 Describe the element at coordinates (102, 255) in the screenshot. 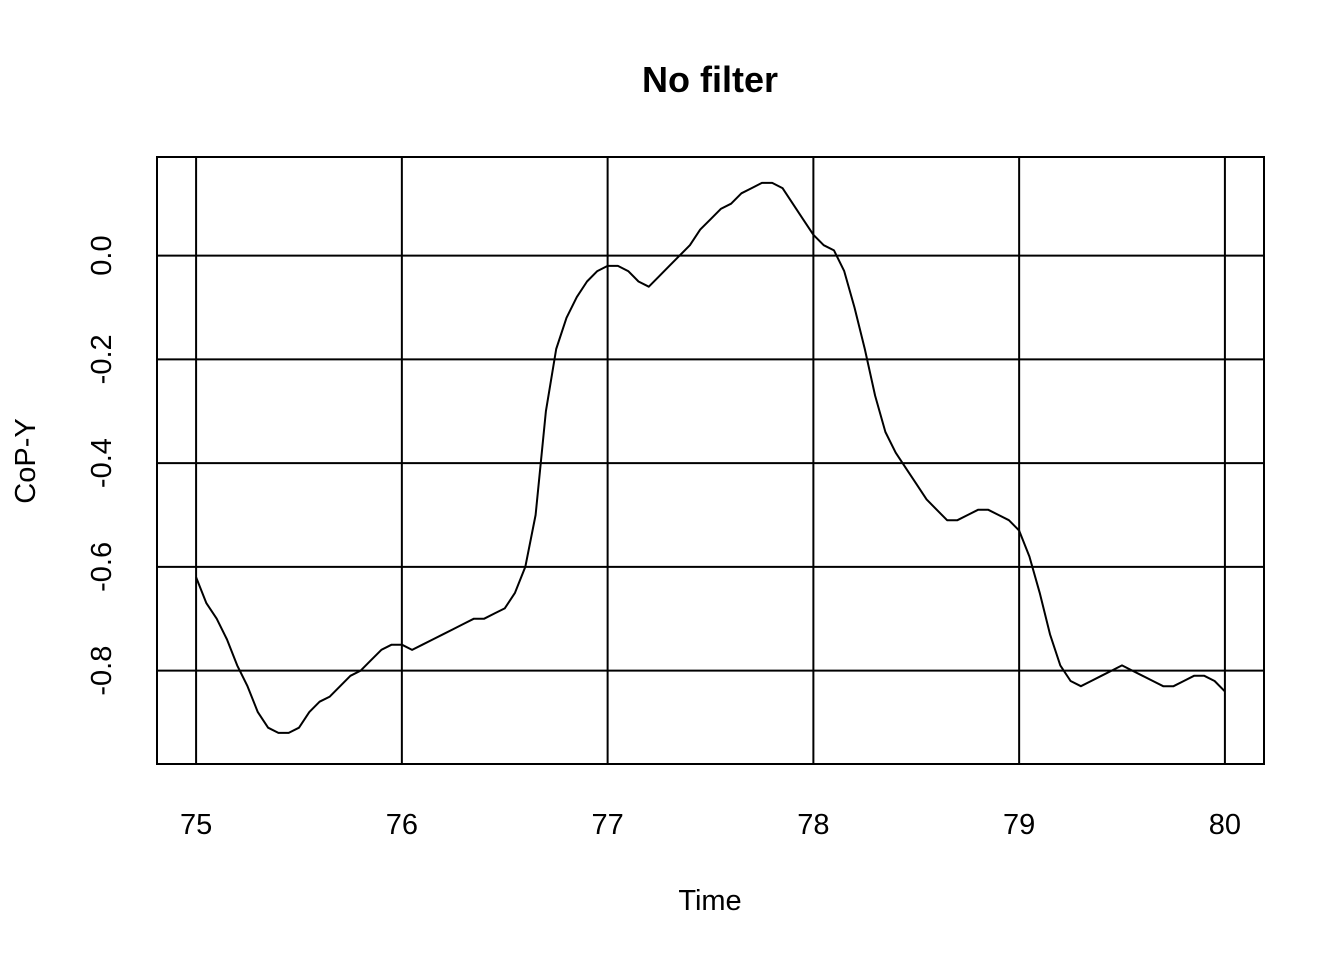

I see `y-tick-label: 0.0` at that location.